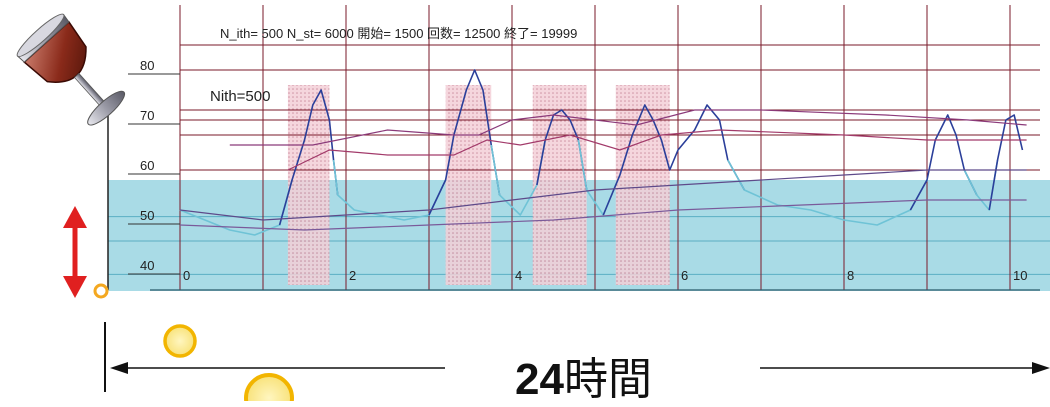 The image size is (1050, 407). I want to click on x-tick-label-10: 10, so click(1020, 275).